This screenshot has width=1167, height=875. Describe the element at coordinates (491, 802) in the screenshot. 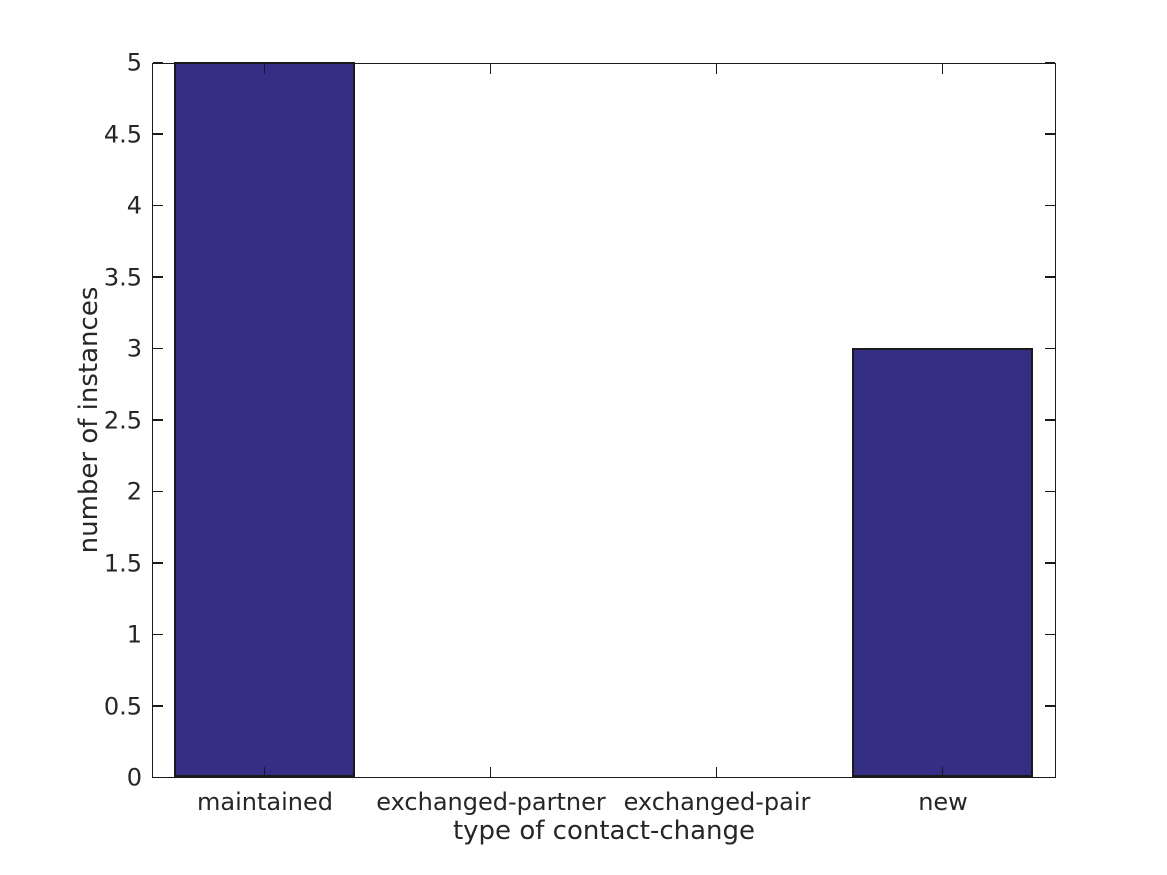

I see `x-tick-label-exchanged-partner: exchanged-partner` at that location.